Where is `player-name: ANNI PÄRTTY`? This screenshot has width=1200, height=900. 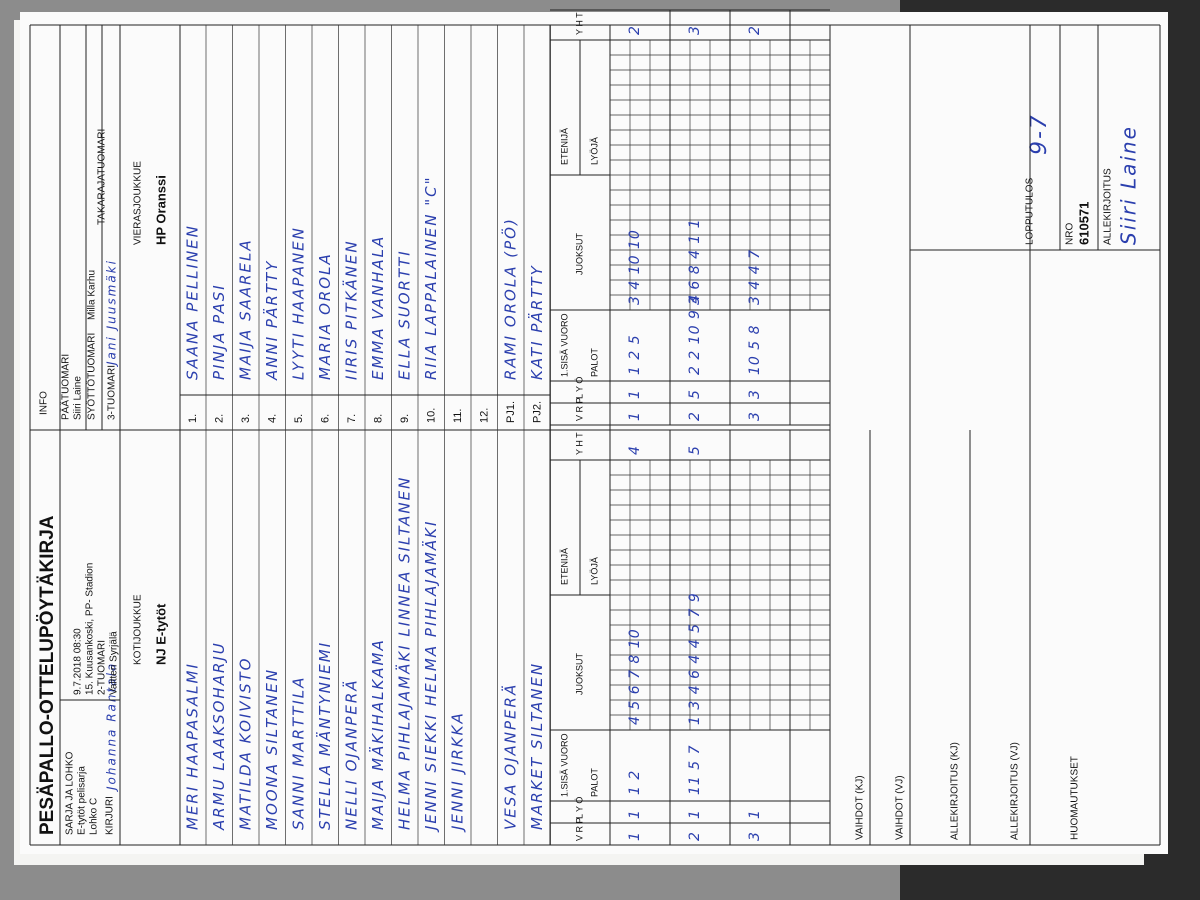
player-name: ANNI PÄRTTY is located at coordinates (271, 320).